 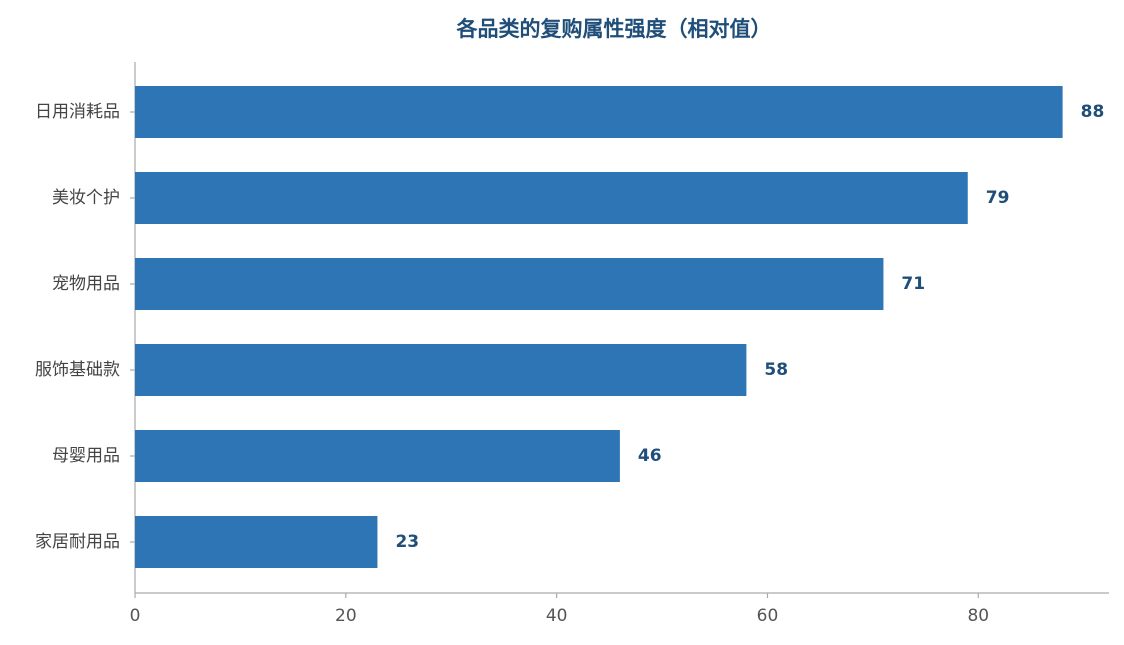 What do you see at coordinates (77, 370) in the screenshot?
I see `y-tick-label: 服饰基础款` at bounding box center [77, 370].